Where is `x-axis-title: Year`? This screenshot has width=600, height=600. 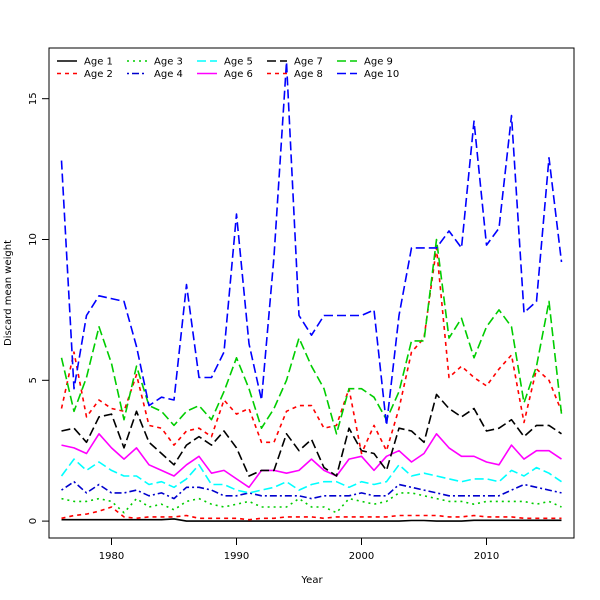 x-axis-title: Year is located at coordinates (311, 580).